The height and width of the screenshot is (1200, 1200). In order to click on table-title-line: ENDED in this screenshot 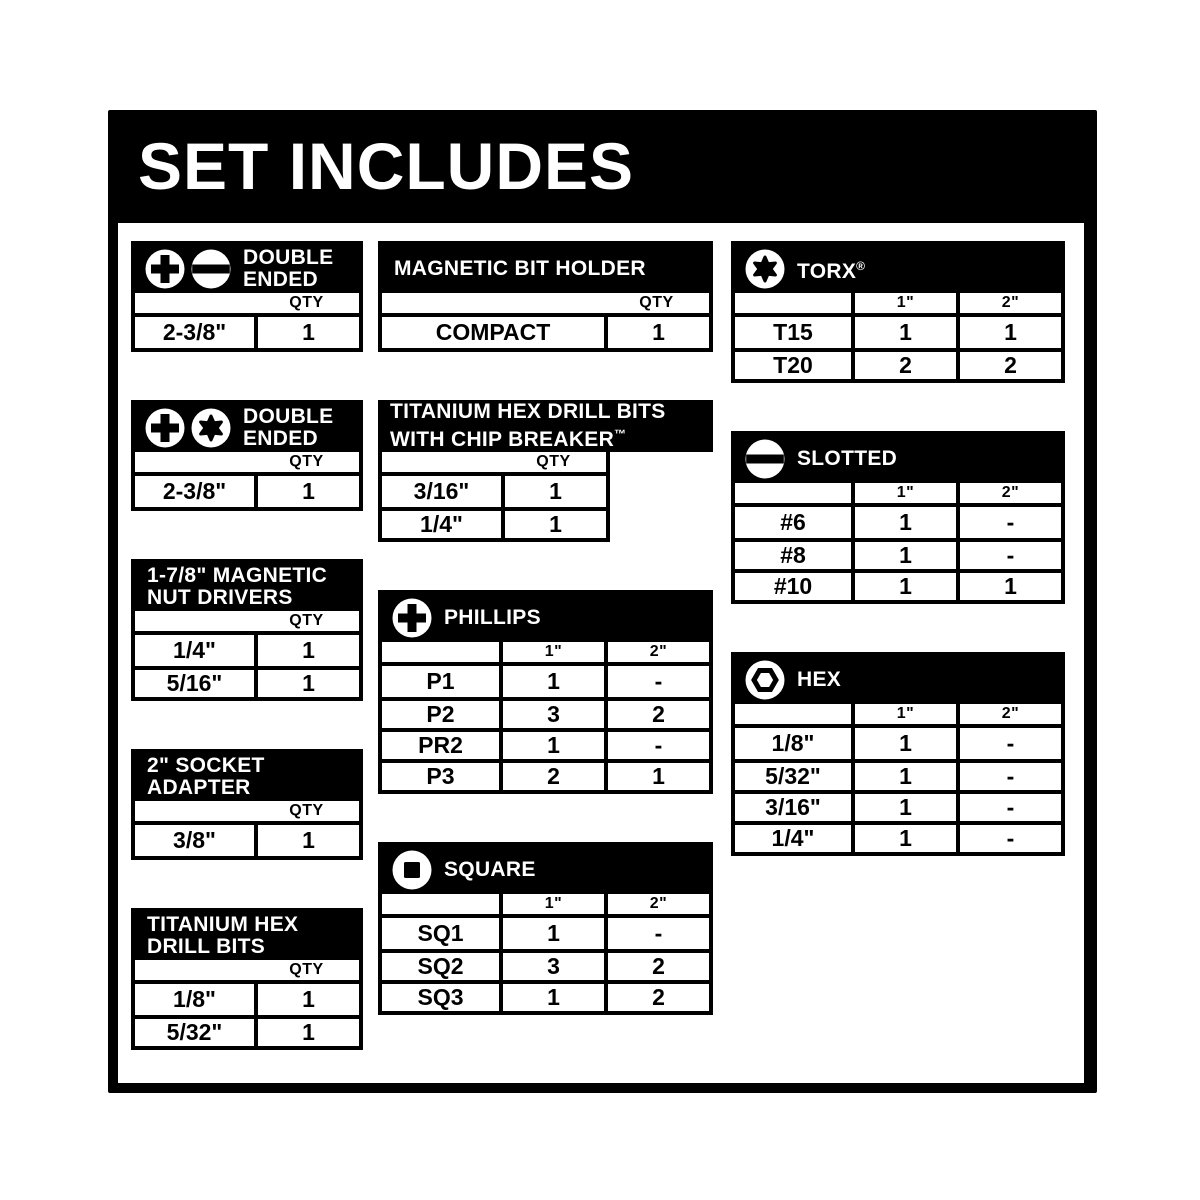, I will do `click(281, 438)`.